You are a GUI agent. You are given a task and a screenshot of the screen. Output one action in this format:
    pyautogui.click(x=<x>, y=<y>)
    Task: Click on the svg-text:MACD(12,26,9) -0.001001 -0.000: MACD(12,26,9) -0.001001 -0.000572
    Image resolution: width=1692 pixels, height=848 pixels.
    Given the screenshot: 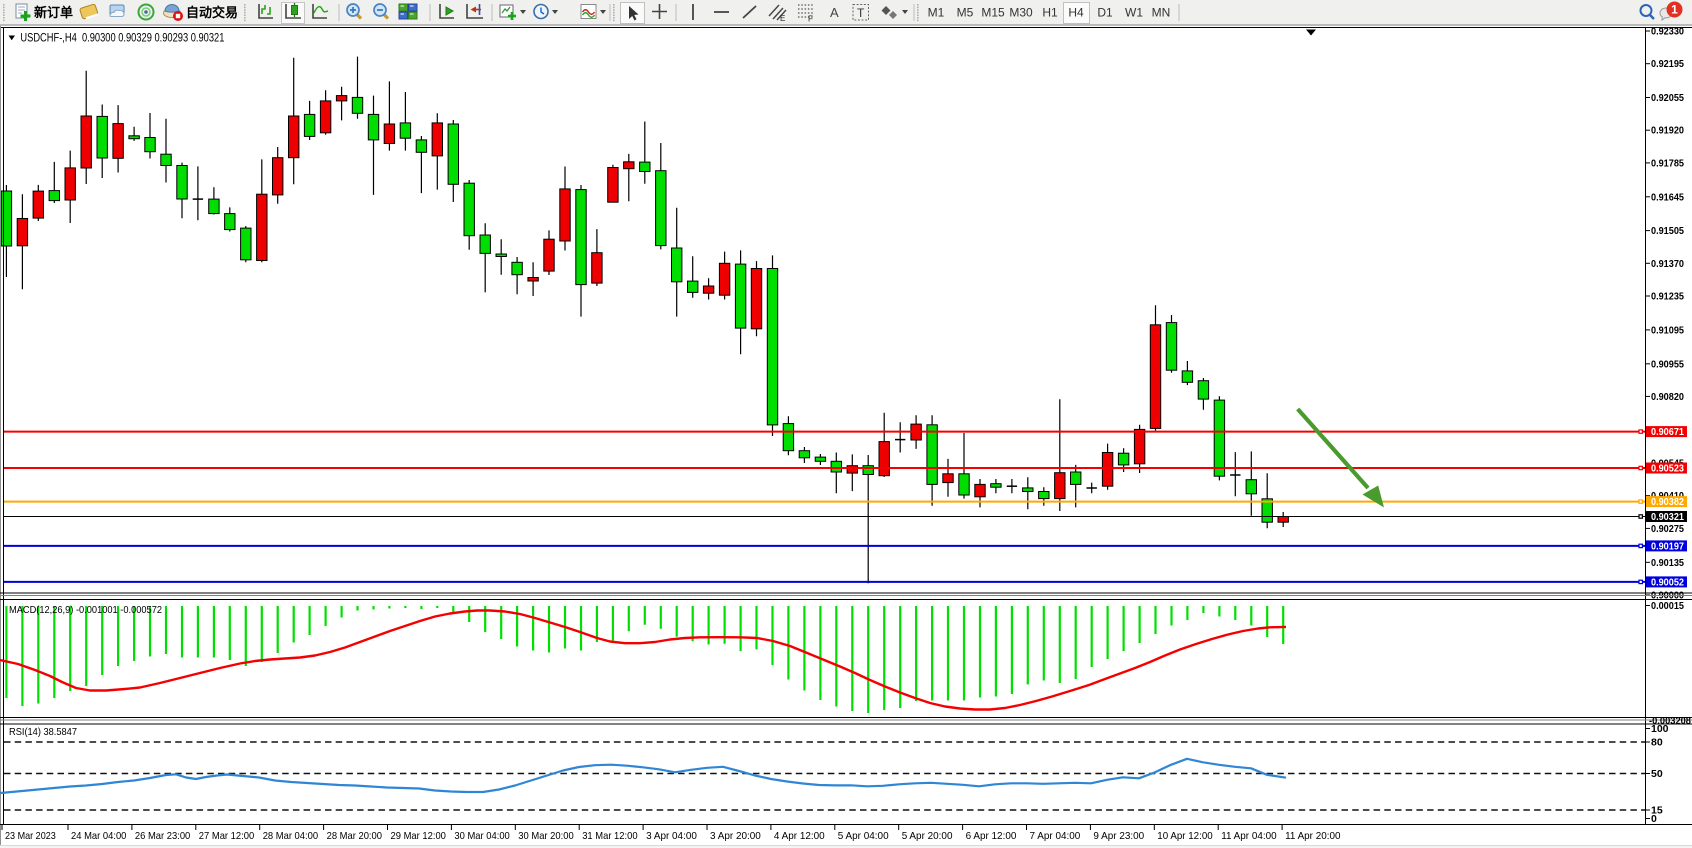 What is the action you would take?
    pyautogui.click(x=85, y=610)
    